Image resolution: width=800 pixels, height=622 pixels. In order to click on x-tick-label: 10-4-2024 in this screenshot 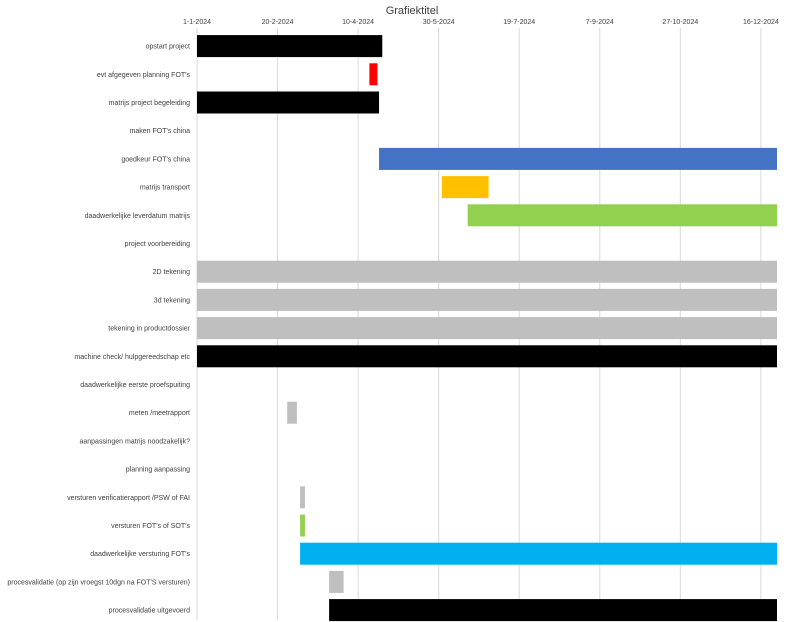, I will do `click(358, 22)`.